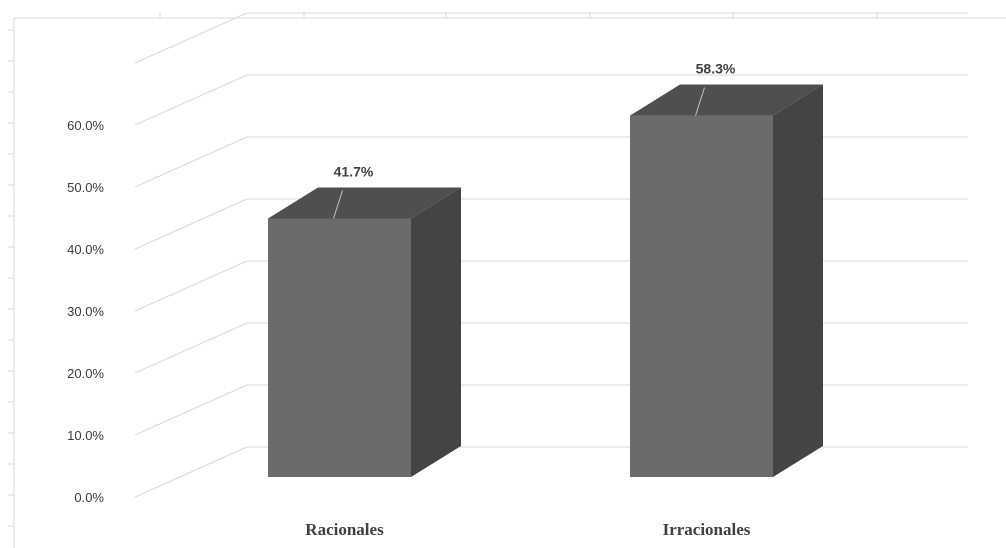  What do you see at coordinates (85, 187) in the screenshot?
I see `y-tick-label: 50.0%` at bounding box center [85, 187].